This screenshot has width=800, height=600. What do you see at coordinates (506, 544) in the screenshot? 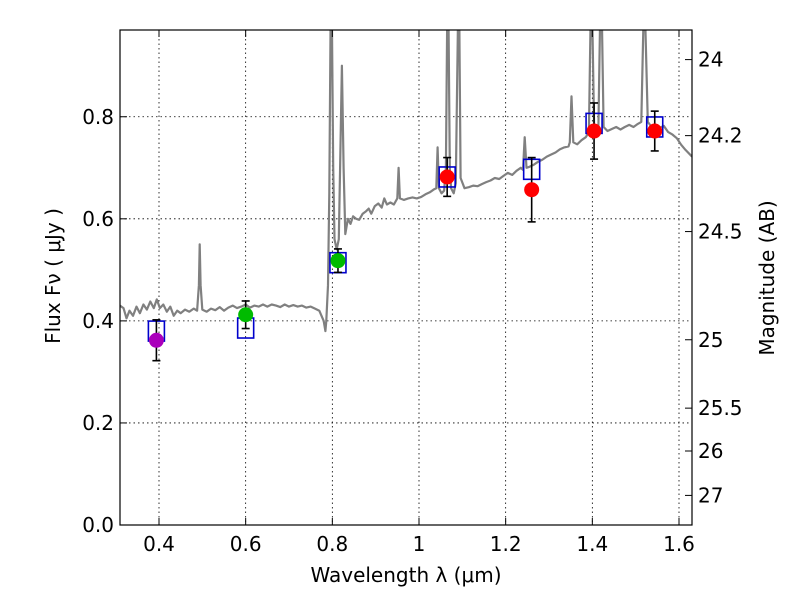
I see `x-tick-label: 1.2` at bounding box center [506, 544].